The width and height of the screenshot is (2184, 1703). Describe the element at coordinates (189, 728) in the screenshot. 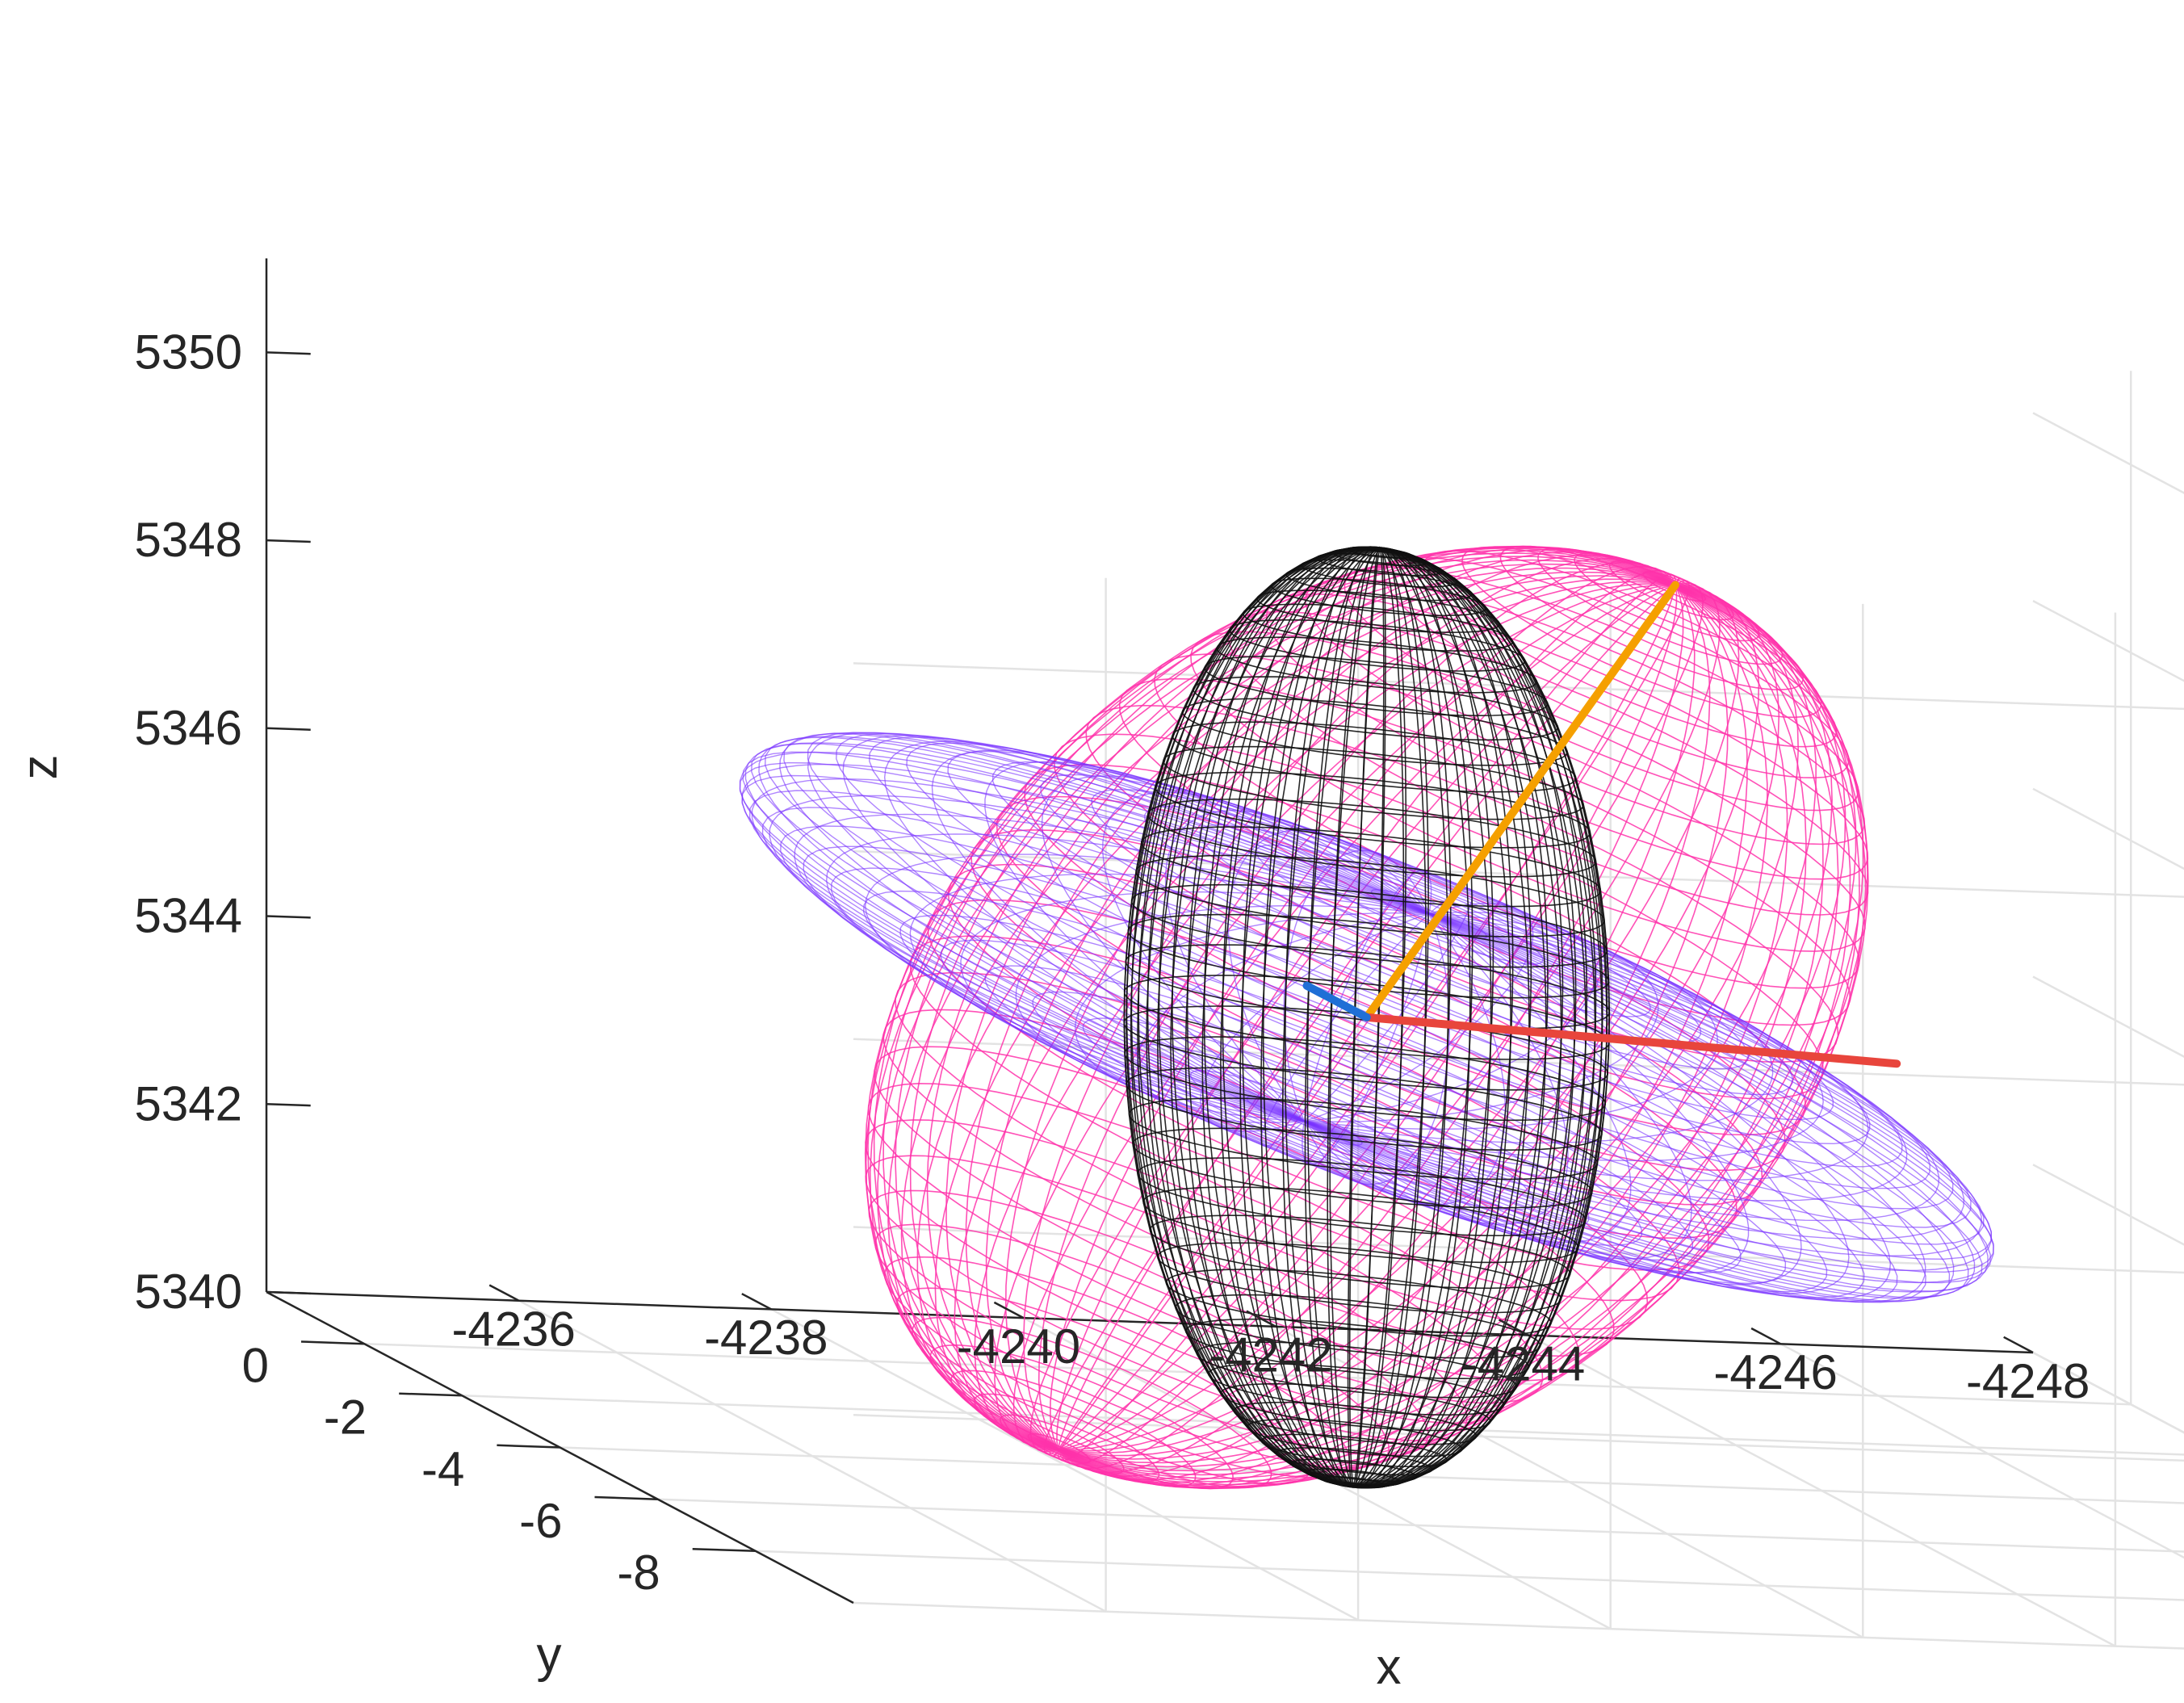

I see `z-tick-label: 5346` at that location.